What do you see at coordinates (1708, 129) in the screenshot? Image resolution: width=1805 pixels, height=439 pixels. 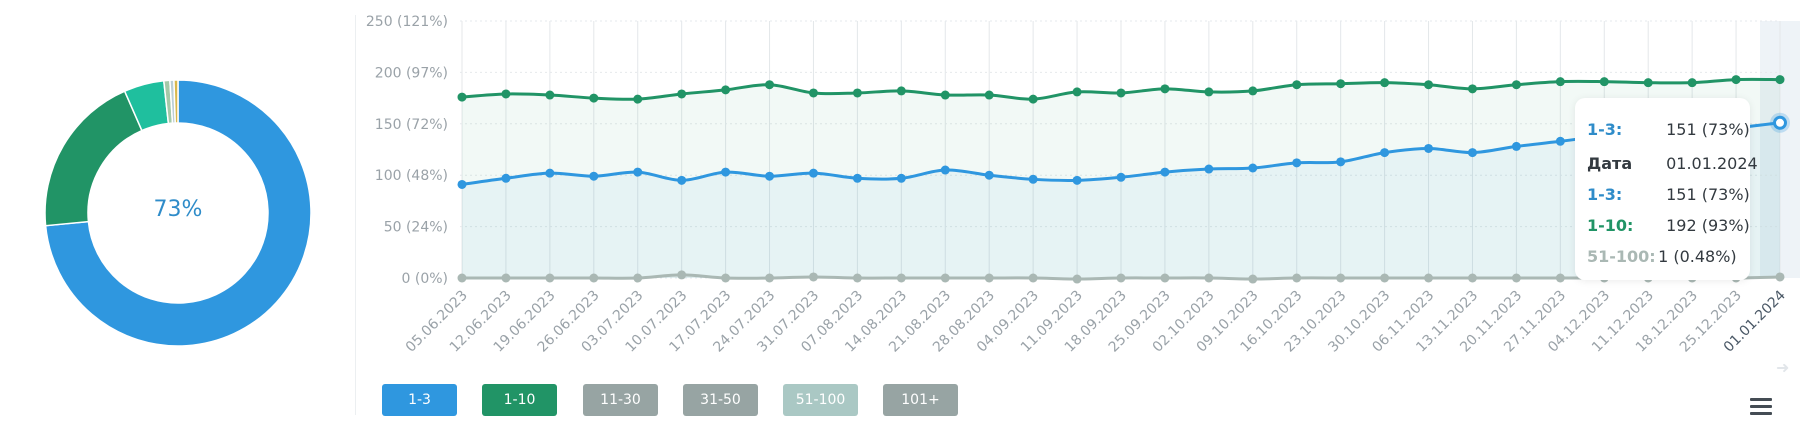 I see `tooltip-header-value: 151 (73%)` at bounding box center [1708, 129].